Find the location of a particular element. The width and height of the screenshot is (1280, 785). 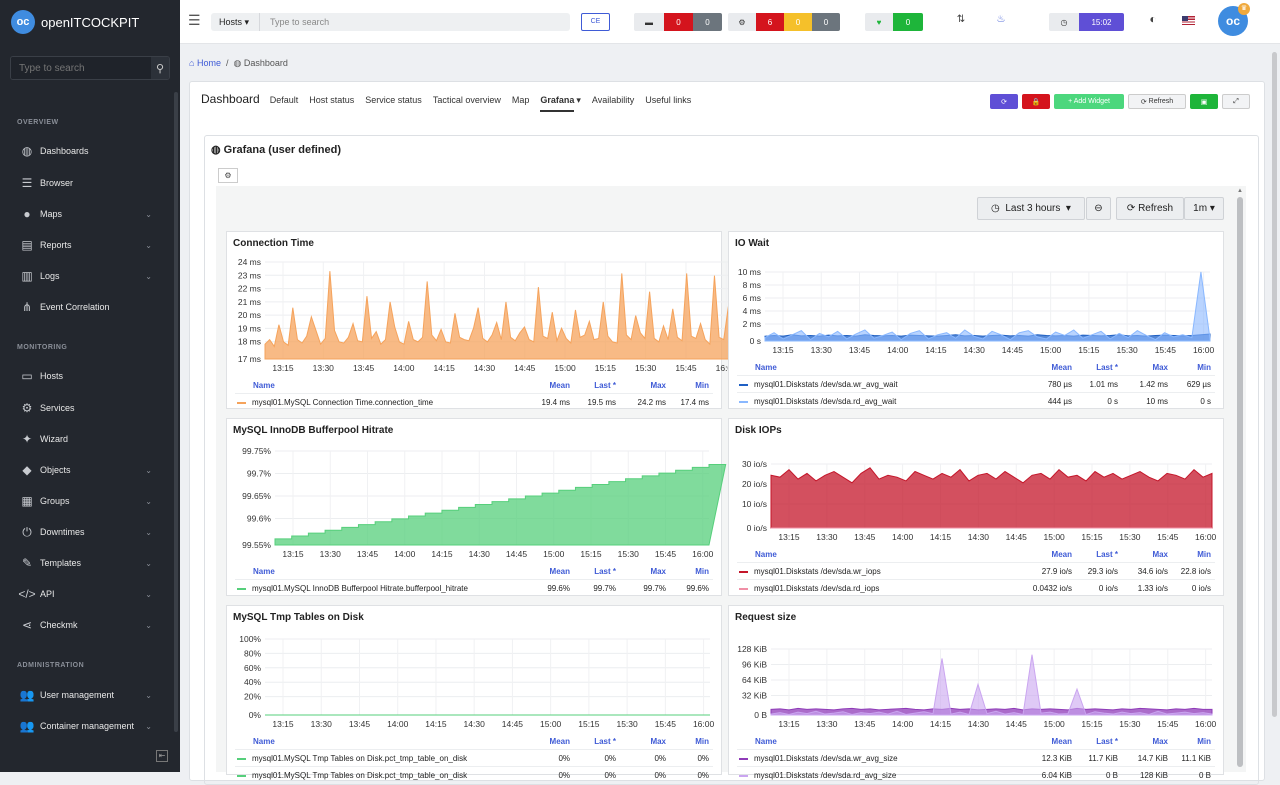

up-summary: ♥ 0 is located at coordinates (894, 22).